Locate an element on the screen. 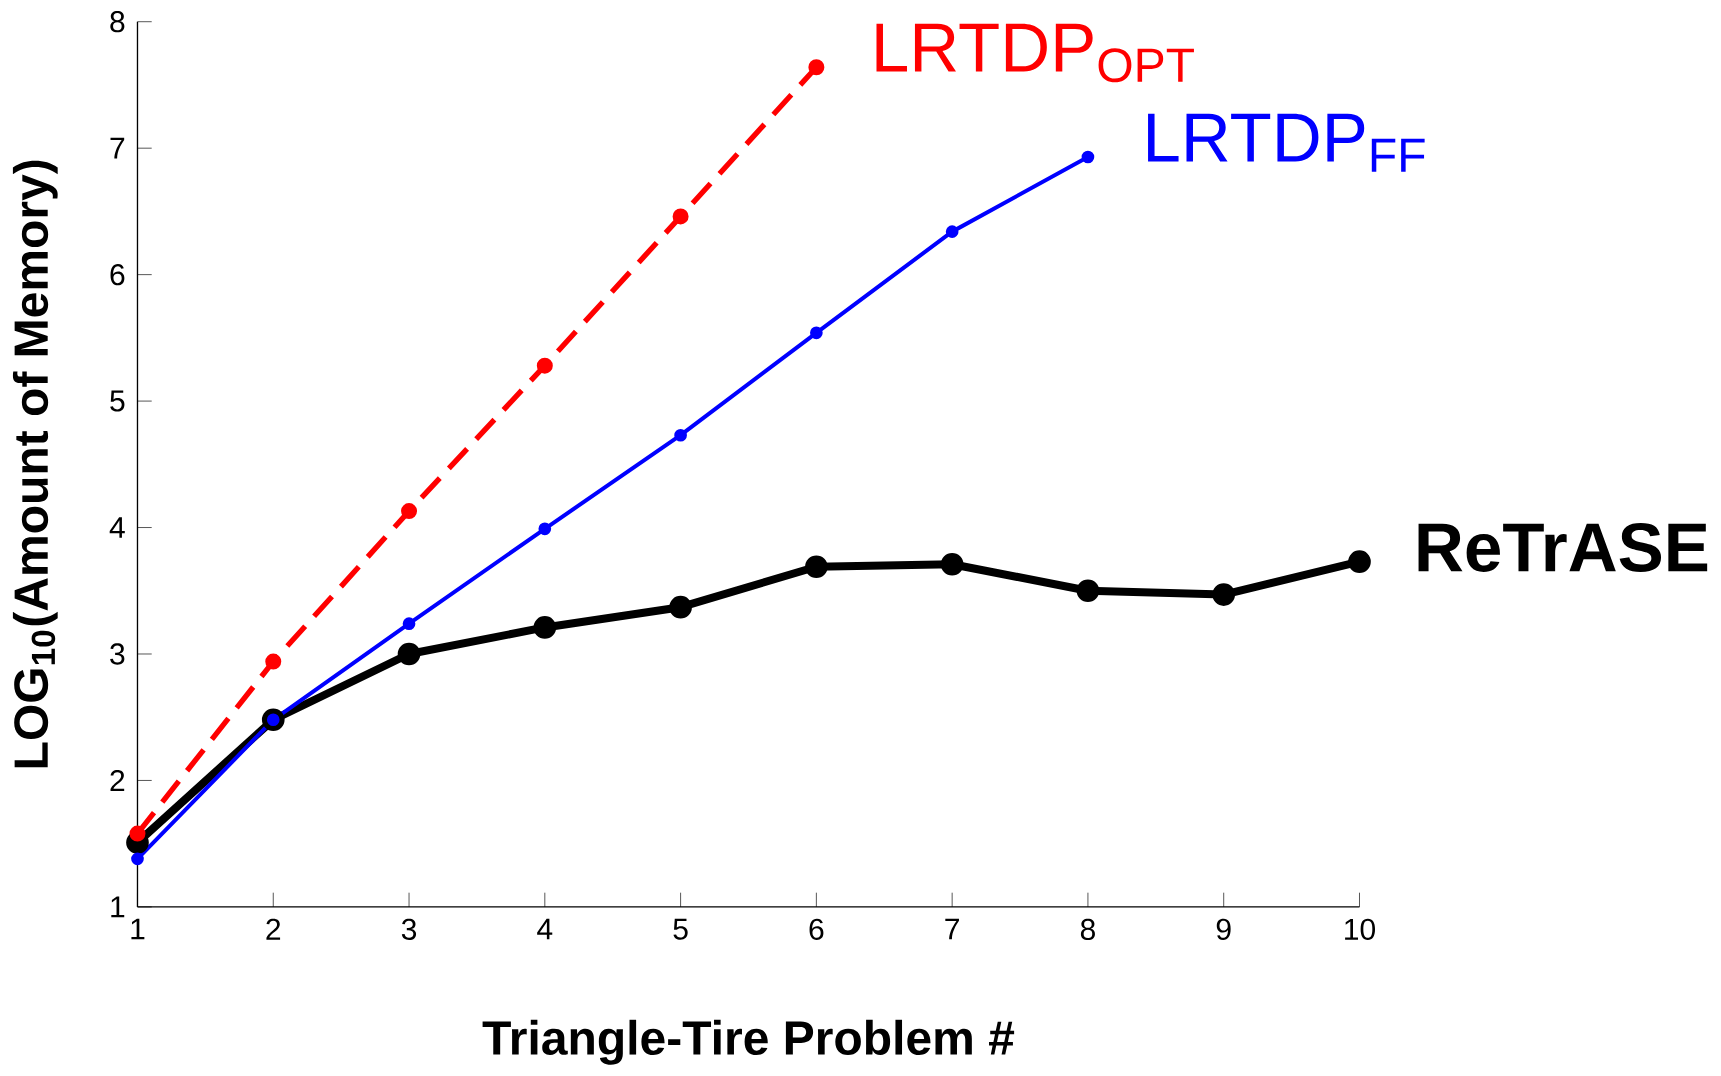 Image resolution: width=1721 pixels, height=1076 pixels. x-tick-label: 2 is located at coordinates (273, 929).